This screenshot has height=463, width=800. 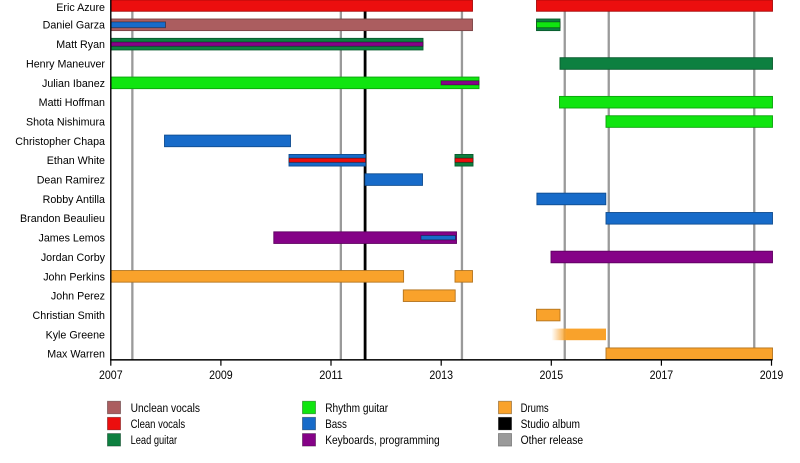 I want to click on svg-text: Brandon Beaulieu, so click(x=62, y=219).